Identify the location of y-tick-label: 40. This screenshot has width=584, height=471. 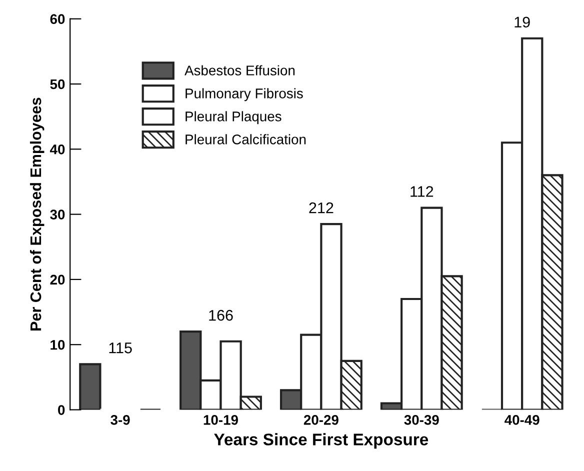
(57, 149).